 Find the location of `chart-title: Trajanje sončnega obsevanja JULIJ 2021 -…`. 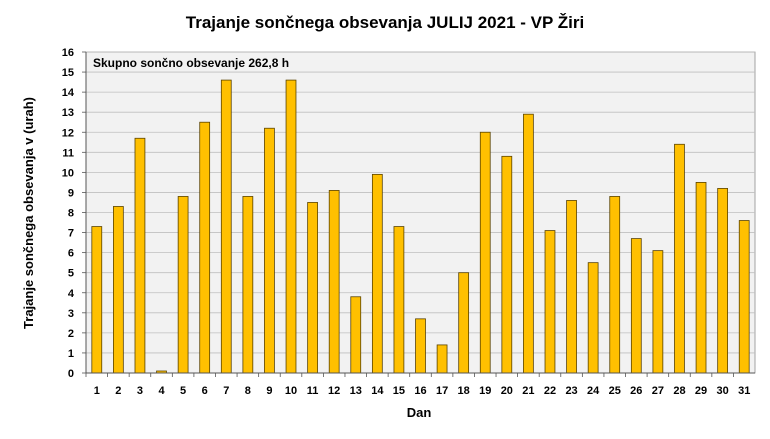

chart-title: Trajanje sončnega obsevanja JULIJ 2021 -… is located at coordinates (385, 22).